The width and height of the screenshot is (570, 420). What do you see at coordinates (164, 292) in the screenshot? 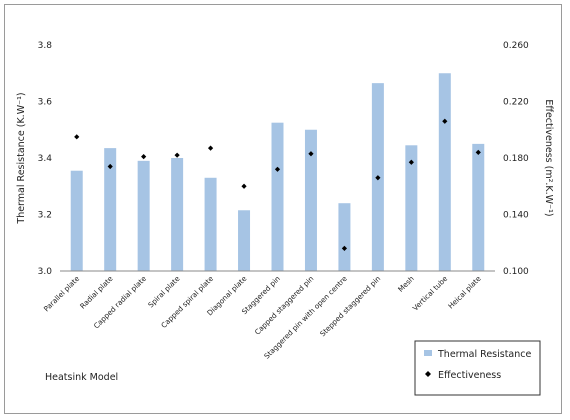
I see `category-label-4: Spiral plate` at bounding box center [164, 292].